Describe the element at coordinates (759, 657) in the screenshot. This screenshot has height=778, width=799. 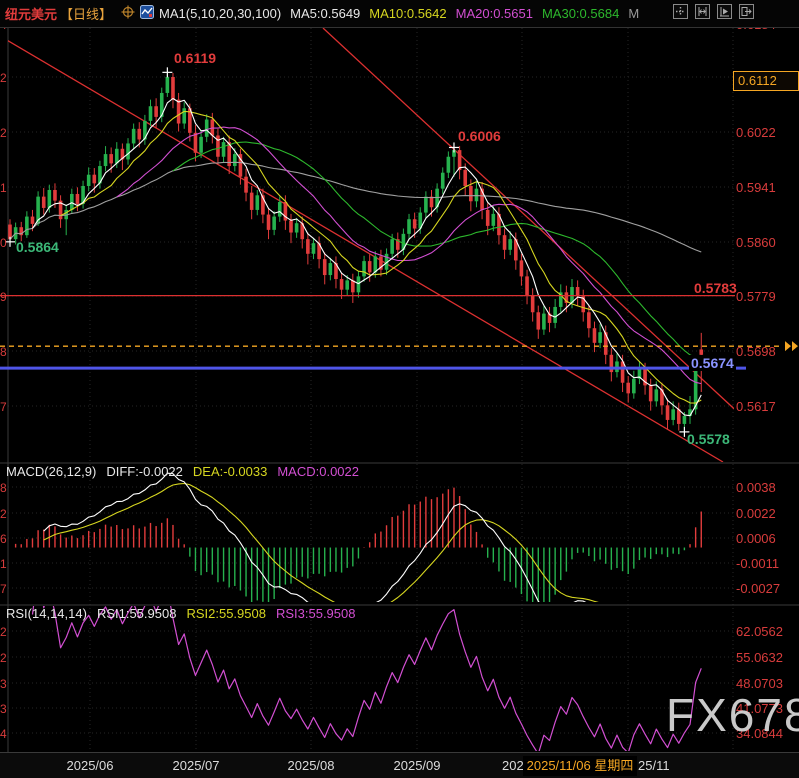
I see `rsi-y-tick: 55.0632` at that location.